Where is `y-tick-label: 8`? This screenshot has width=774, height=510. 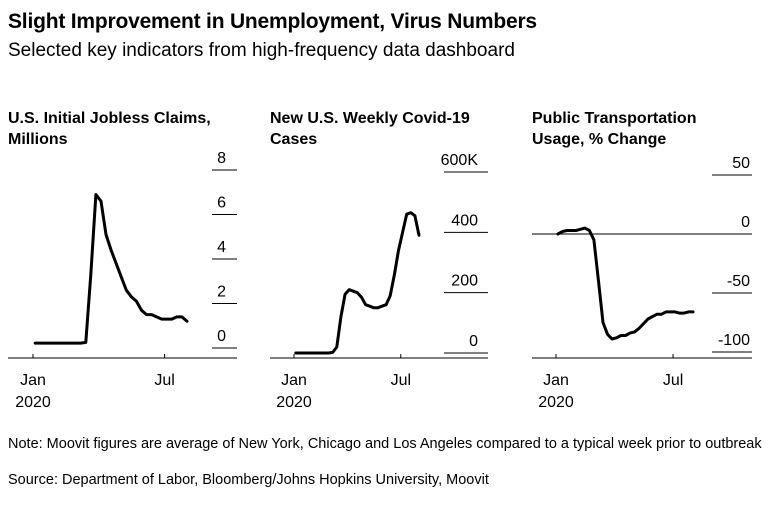
y-tick-label: 8 is located at coordinates (221, 158).